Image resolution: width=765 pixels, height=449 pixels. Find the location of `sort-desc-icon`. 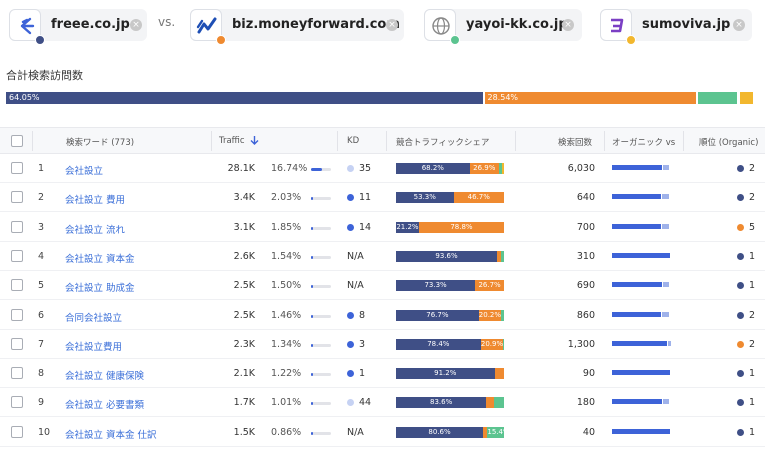

sort-desc-icon is located at coordinates (254, 141).